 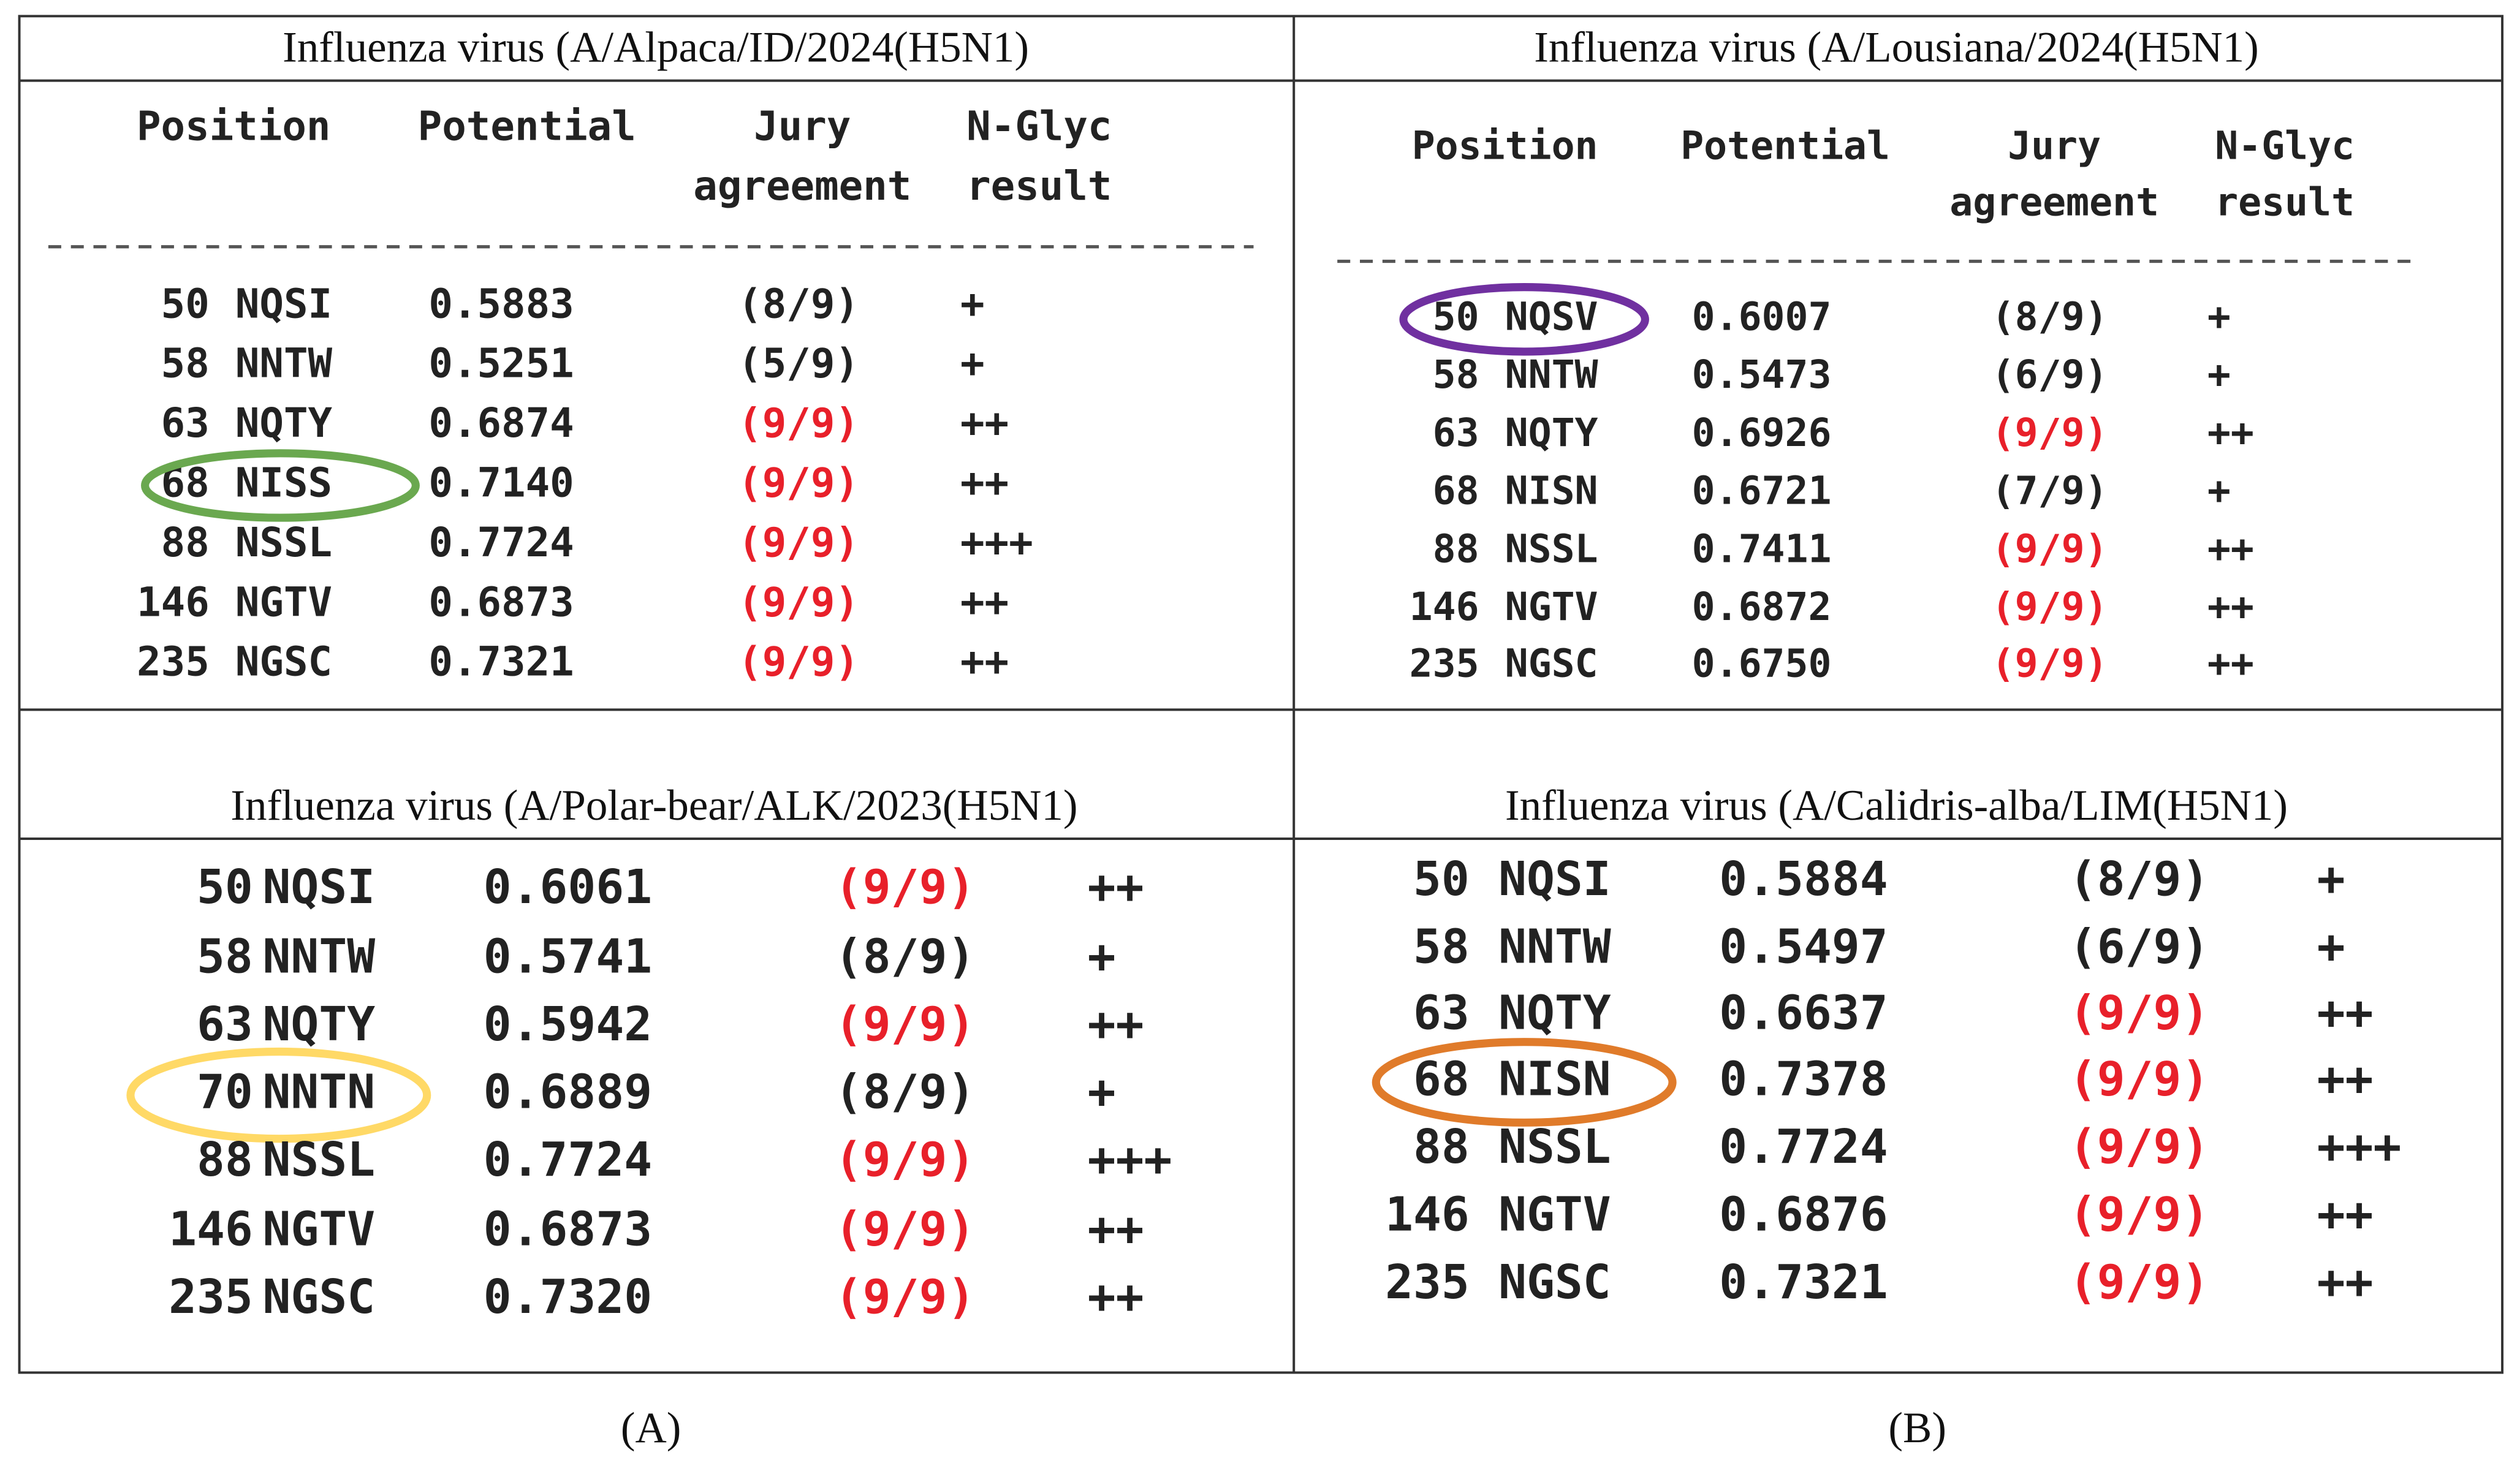 What do you see at coordinates (1803, 879) in the screenshot?
I see `potential: 0.5884` at bounding box center [1803, 879].